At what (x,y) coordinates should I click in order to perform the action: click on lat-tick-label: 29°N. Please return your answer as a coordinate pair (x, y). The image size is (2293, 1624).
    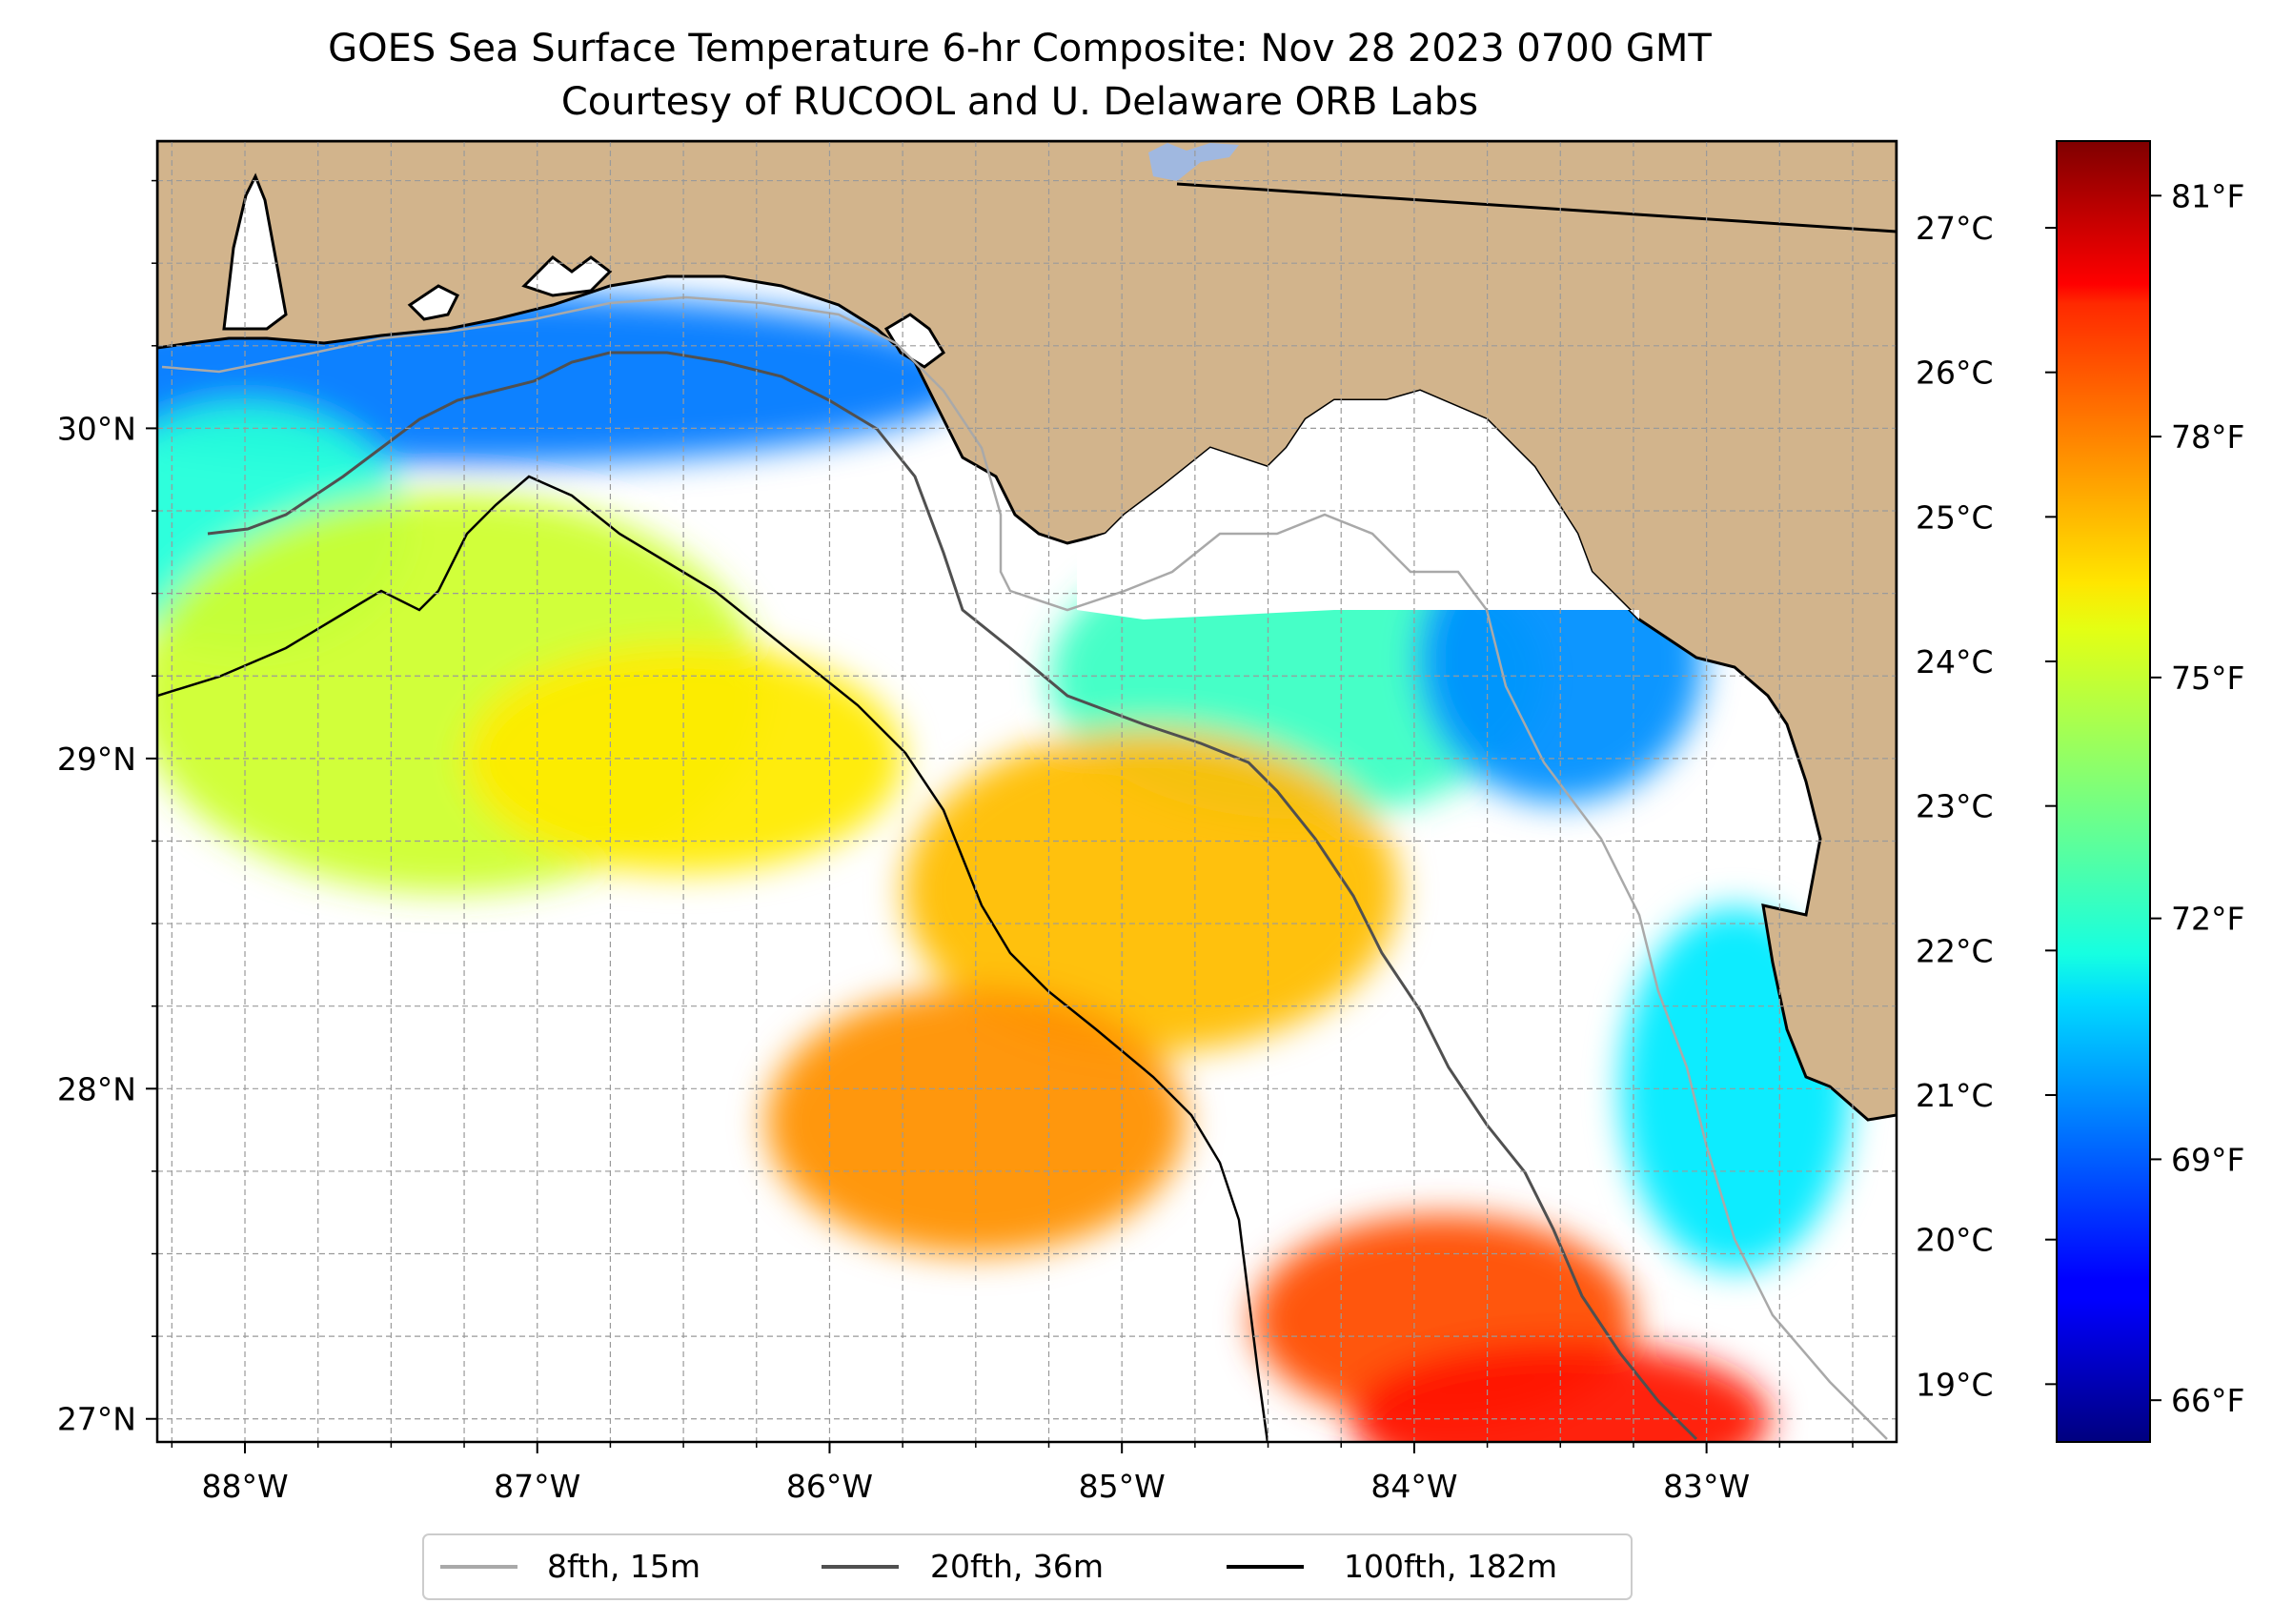
    Looking at the image, I should click on (97, 759).